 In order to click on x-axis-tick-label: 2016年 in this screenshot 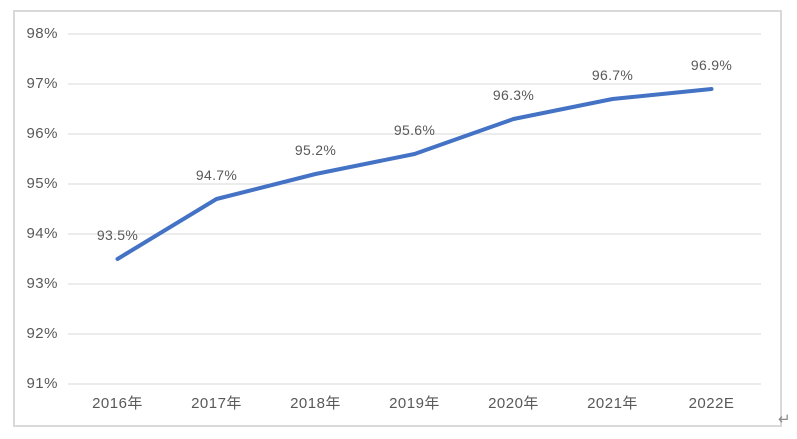, I will do `click(117, 403)`.